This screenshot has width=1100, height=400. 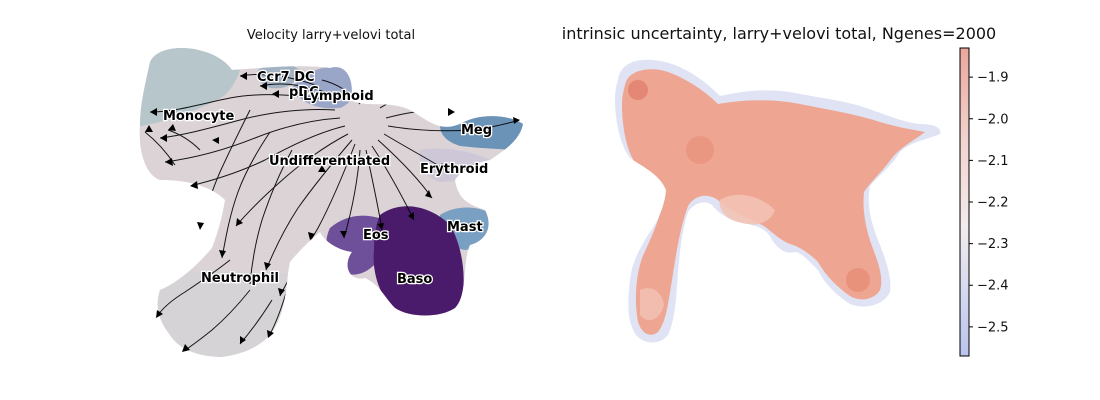 What do you see at coordinates (190, 88) in the screenshot?
I see `cluster-region-monocyte` at bounding box center [190, 88].